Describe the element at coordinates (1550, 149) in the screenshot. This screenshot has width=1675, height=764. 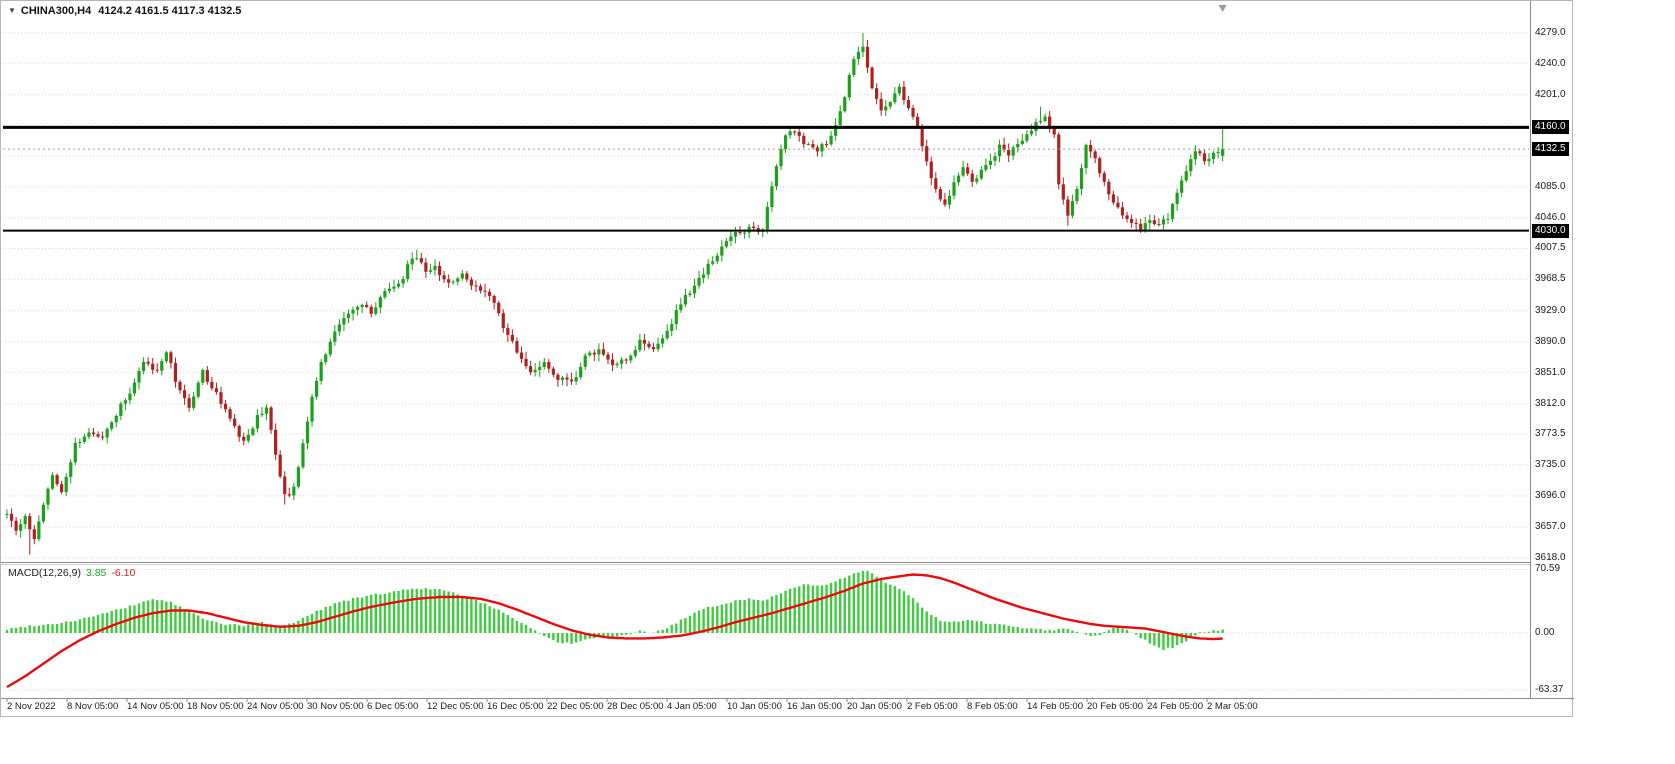
I see `price-badge-bid: 4132.5` at that location.